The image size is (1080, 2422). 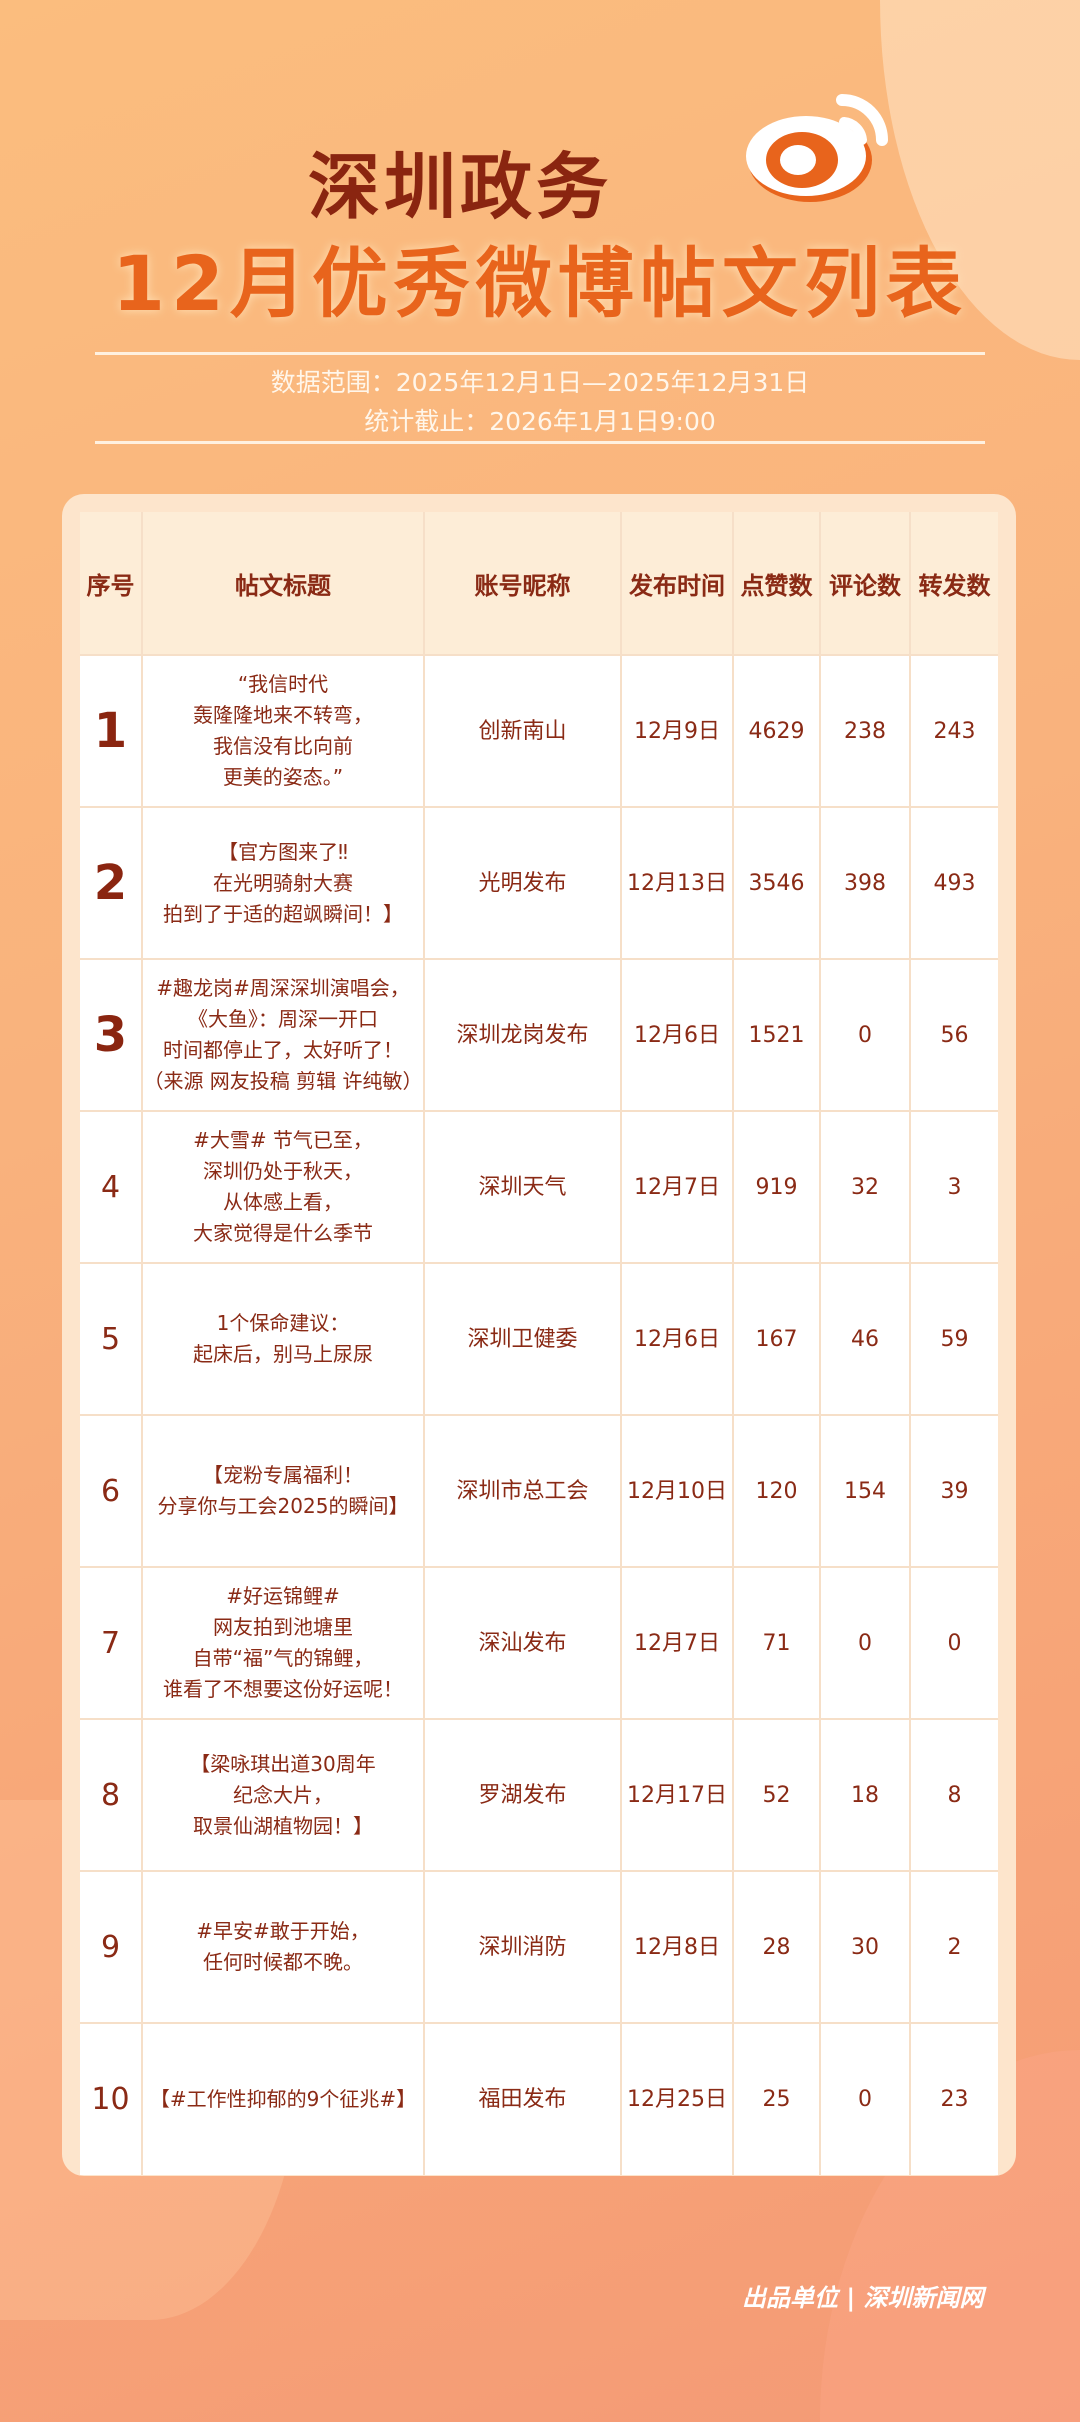 What do you see at coordinates (523, 1946) in the screenshot?
I see `cell-account: 深圳消防` at bounding box center [523, 1946].